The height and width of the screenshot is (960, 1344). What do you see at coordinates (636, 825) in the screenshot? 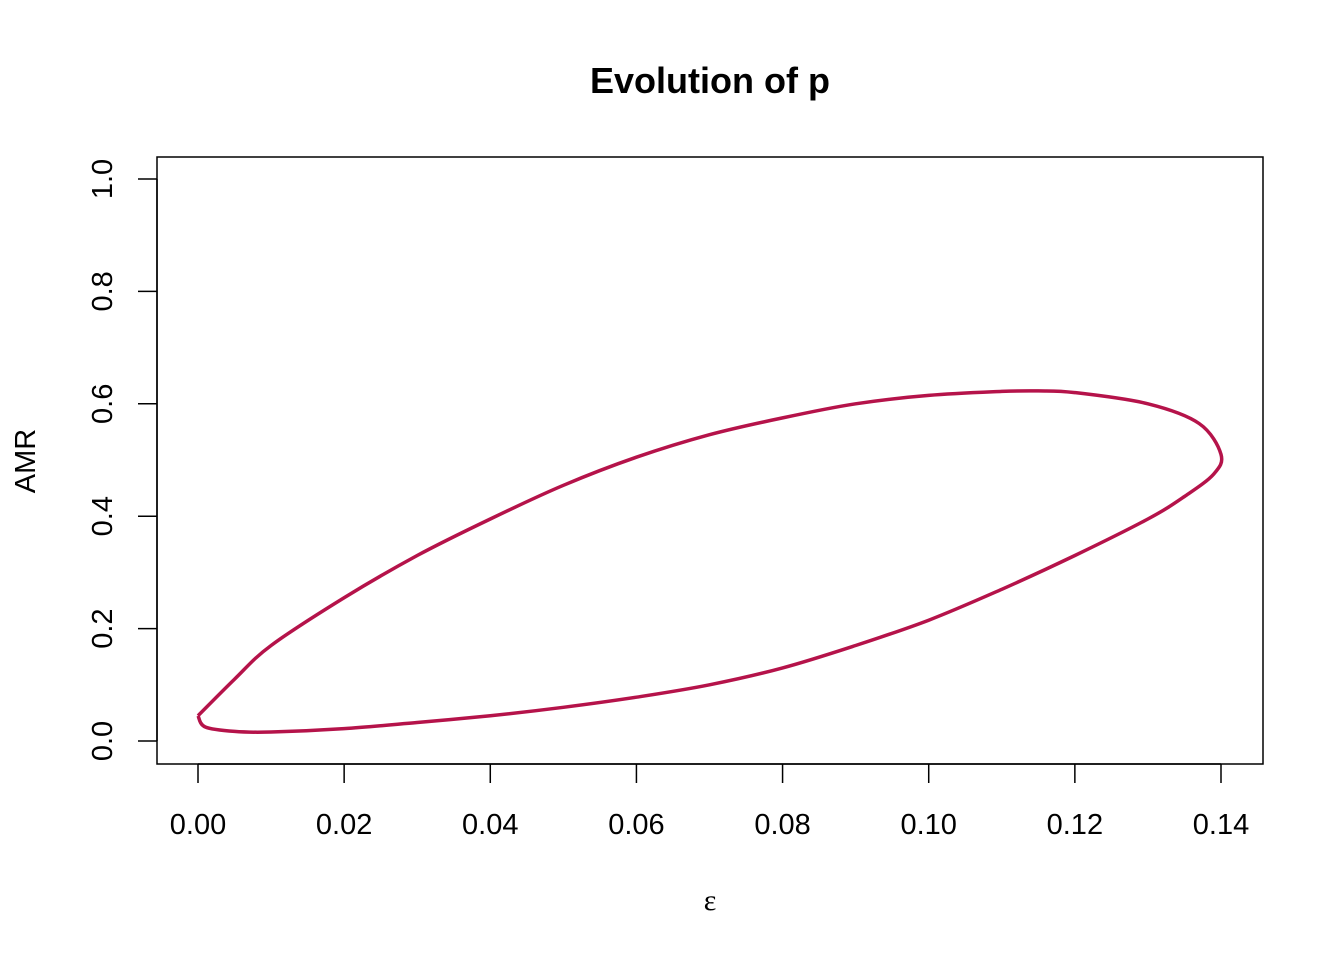
I see `x-tick-label: 0.06` at bounding box center [636, 825].